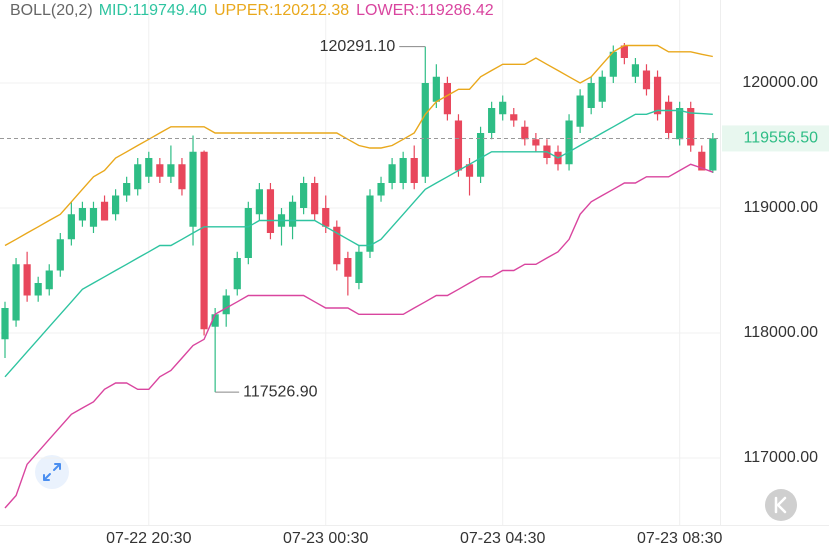 This screenshot has width=829, height=551. Describe the element at coordinates (503, 538) in the screenshot. I see `x-tick-label: 07-23 04:30` at that location.